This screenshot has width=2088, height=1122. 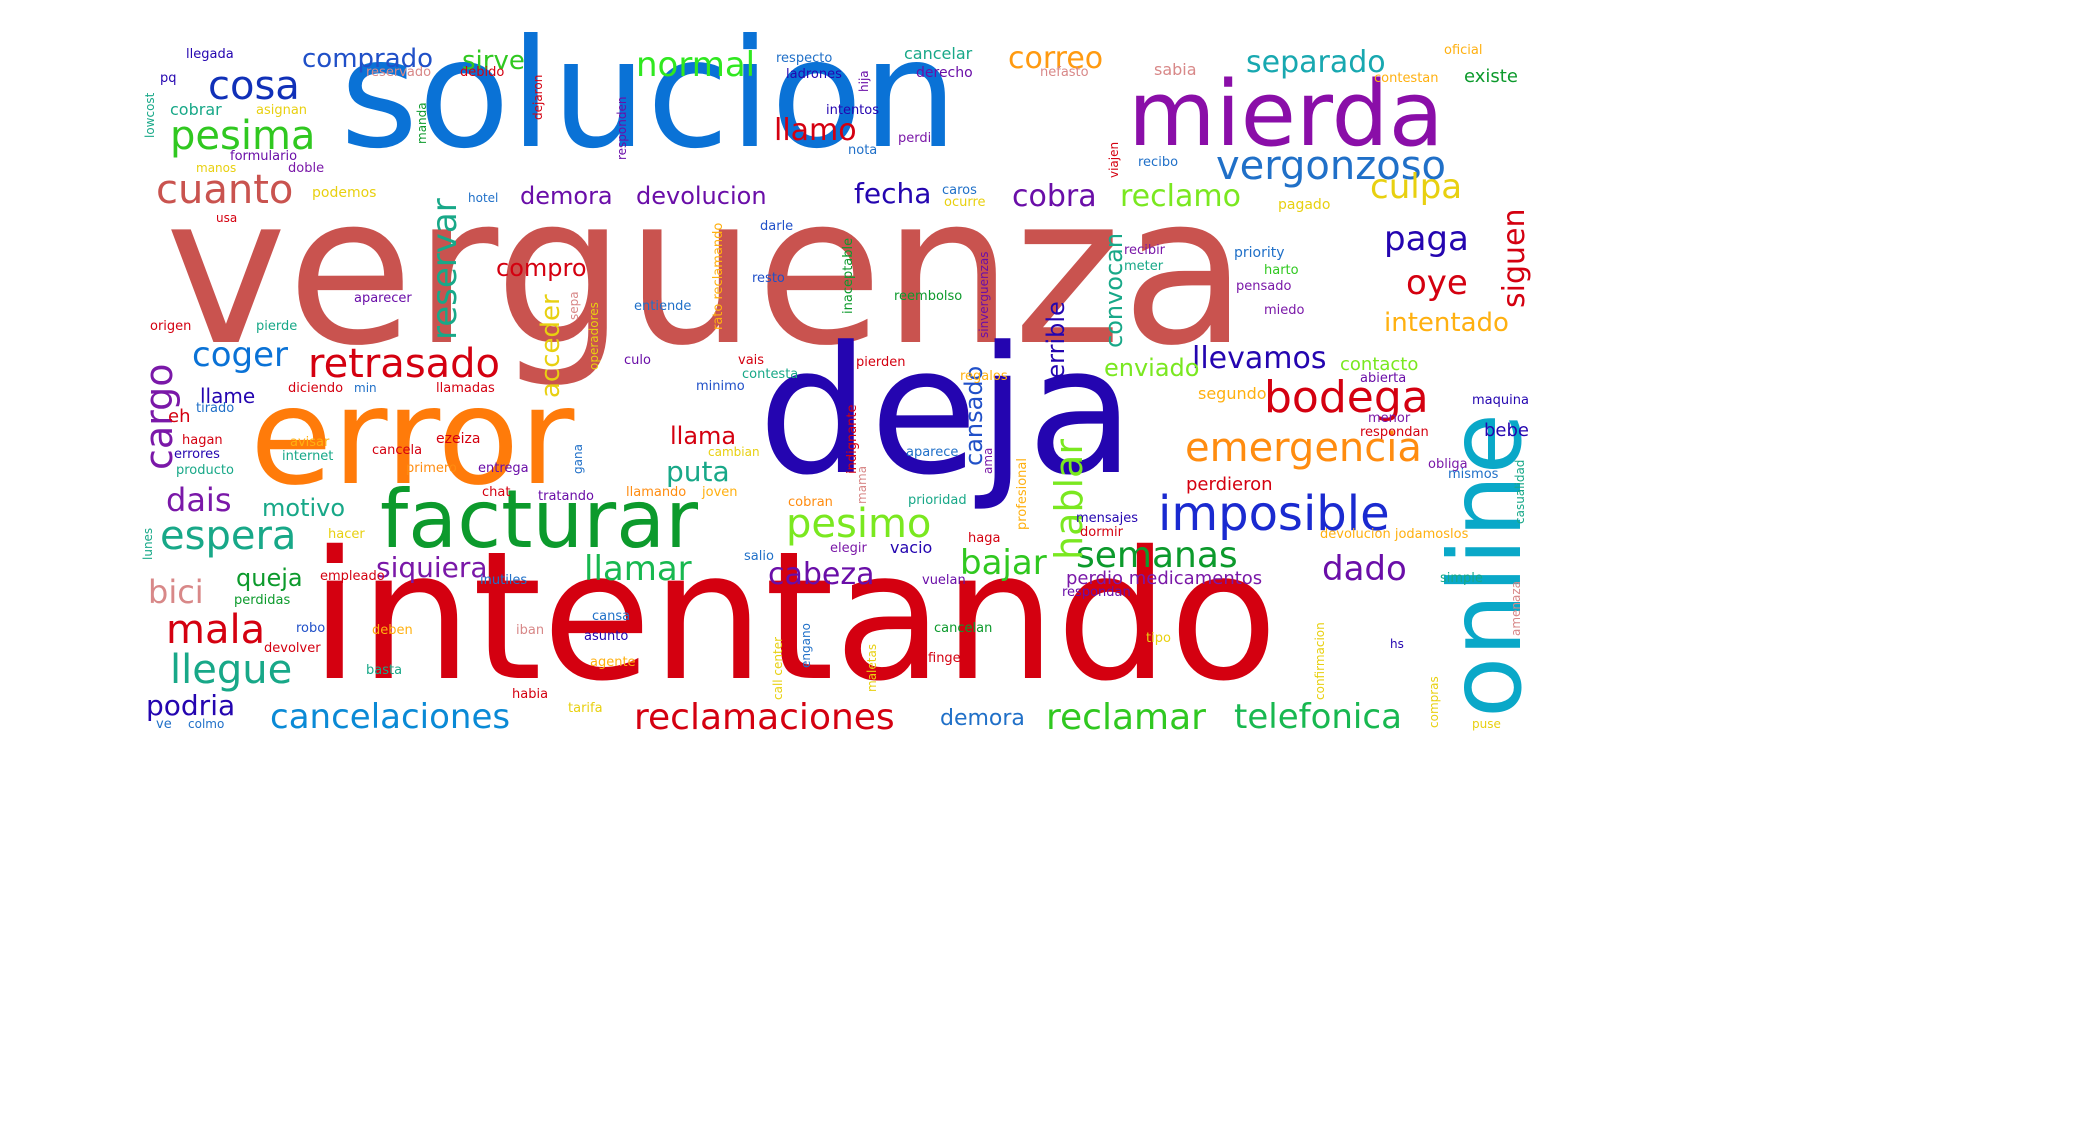 What do you see at coordinates (483, 198) in the screenshot?
I see `cloud-word: hotel` at bounding box center [483, 198].